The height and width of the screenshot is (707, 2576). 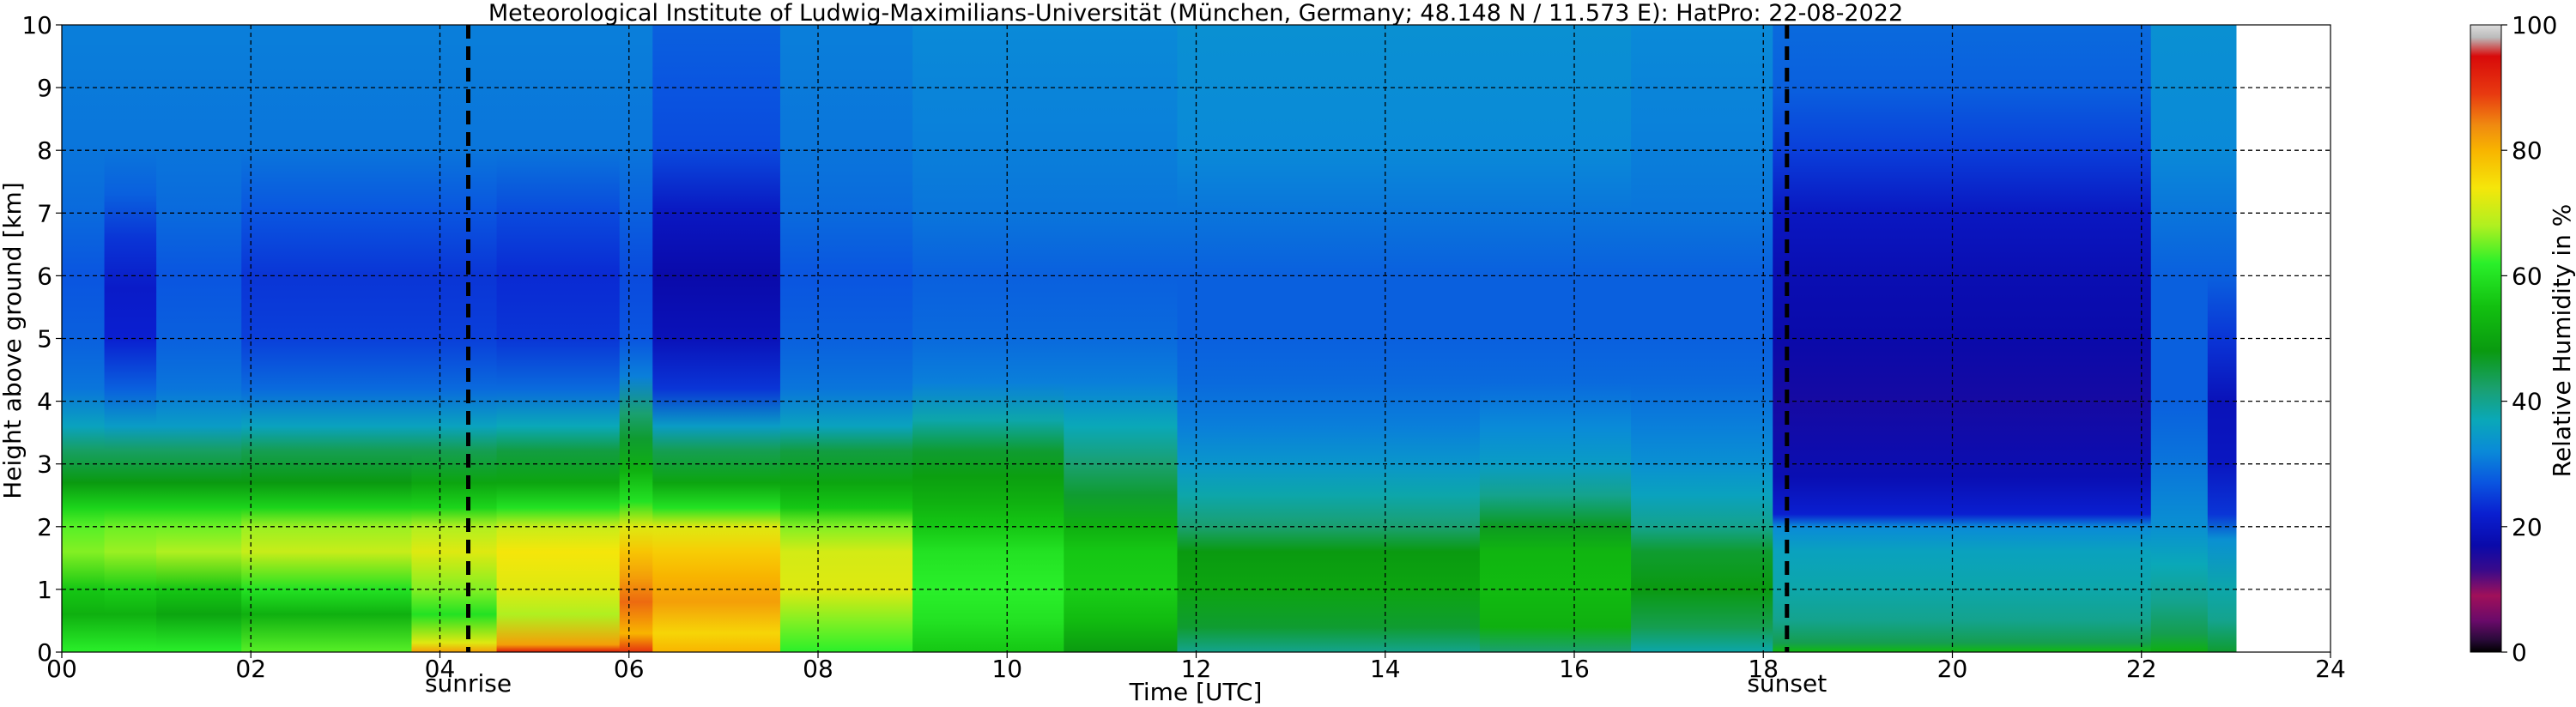 I want to click on x-tick-label: 10, so click(x=1006, y=669).